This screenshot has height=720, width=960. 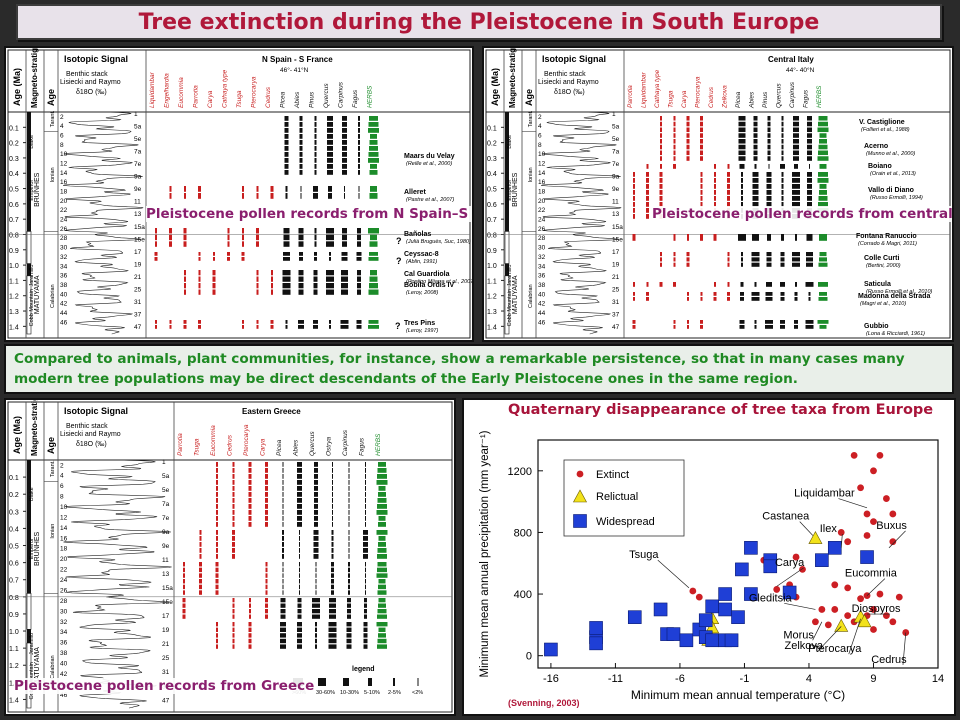 I want to click on mis-label-even: 6, so click(x=62, y=486).